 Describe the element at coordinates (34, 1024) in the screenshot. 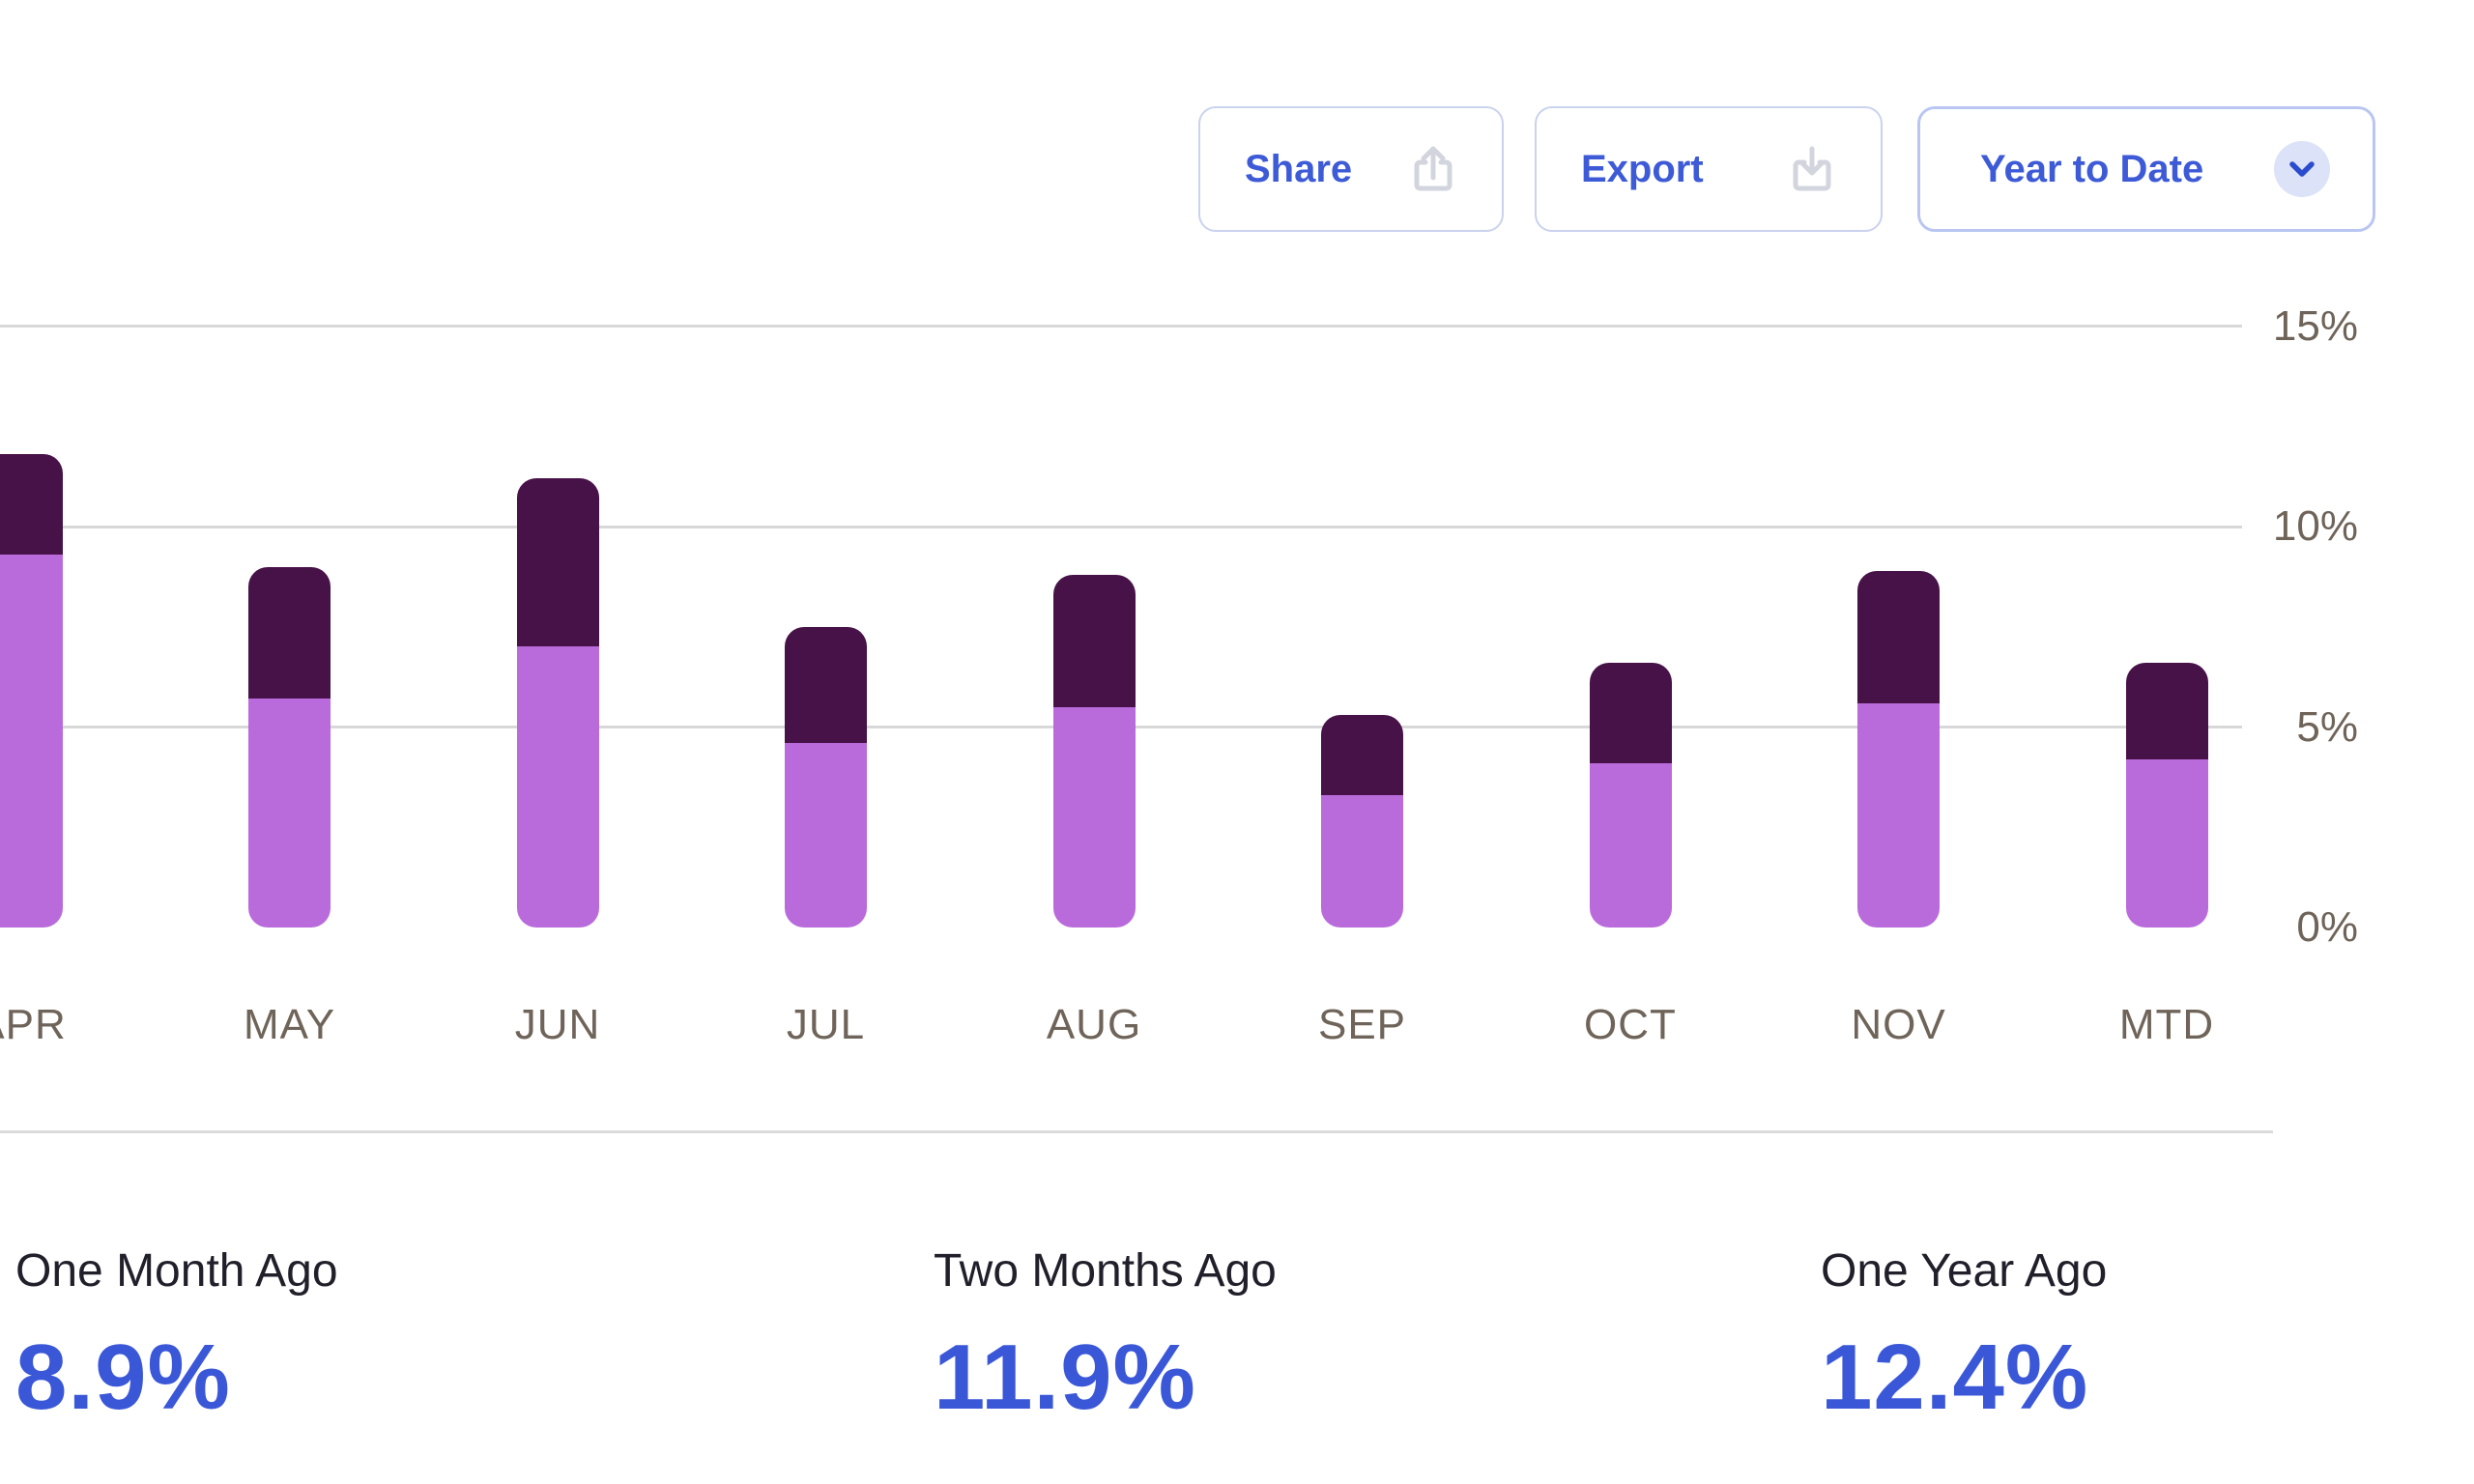

I see `x-axis-label-apr: APR` at that location.